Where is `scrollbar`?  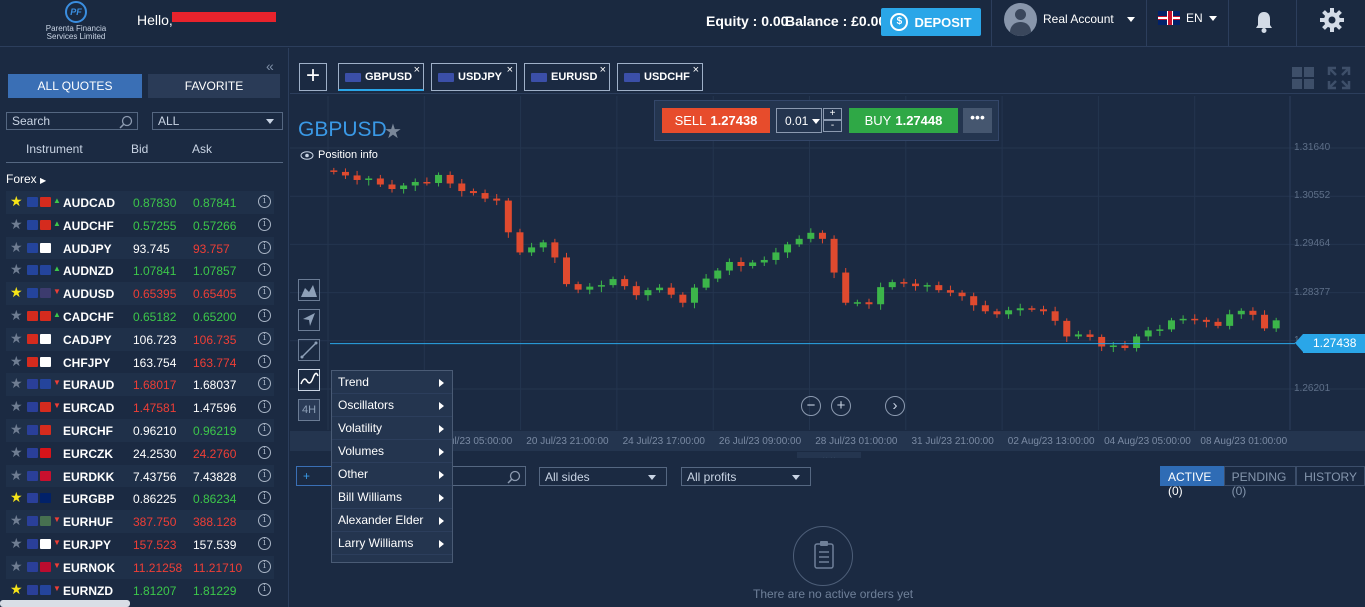 scrollbar is located at coordinates (278, 396).